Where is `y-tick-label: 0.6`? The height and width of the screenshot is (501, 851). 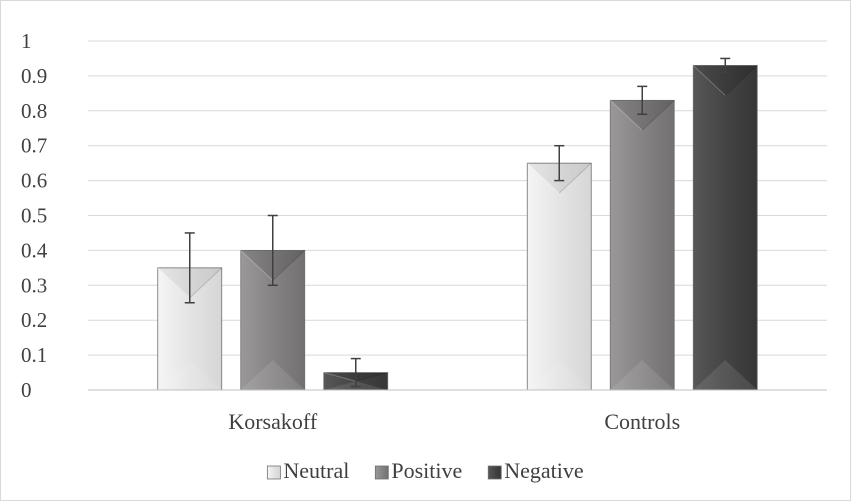 y-tick-label: 0.6 is located at coordinates (34, 181).